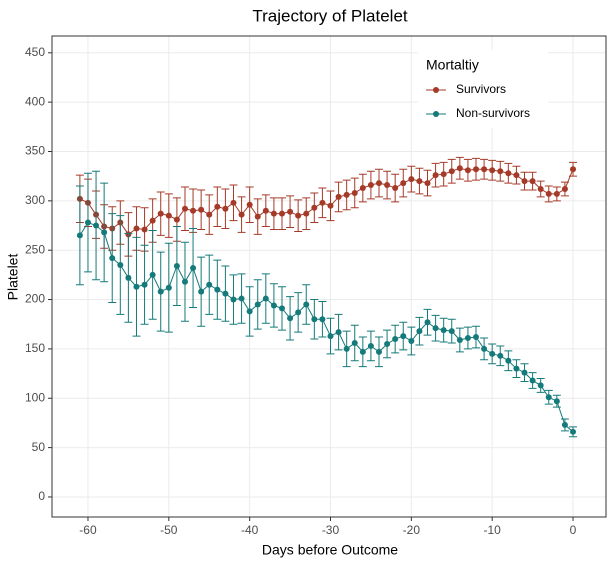 Image resolution: width=615 pixels, height=570 pixels. Describe the element at coordinates (35, 397) in the screenshot. I see `y-tick-label: 100` at that location.